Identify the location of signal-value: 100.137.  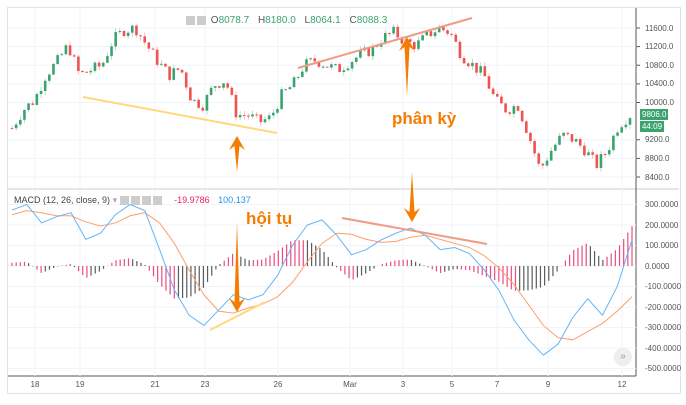
(234, 200).